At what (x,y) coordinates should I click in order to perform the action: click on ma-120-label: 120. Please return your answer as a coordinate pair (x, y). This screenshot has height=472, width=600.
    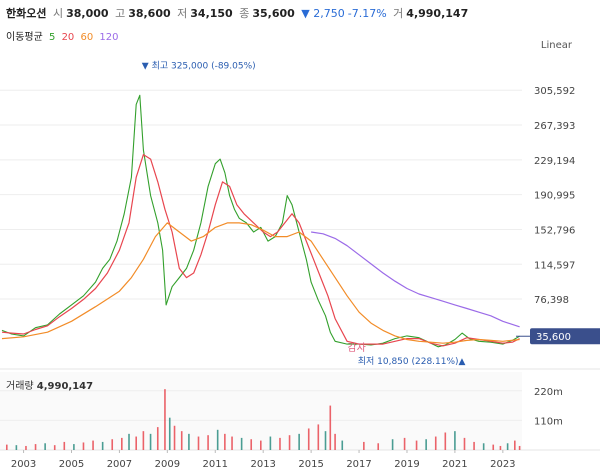
    Looking at the image, I should click on (109, 37).